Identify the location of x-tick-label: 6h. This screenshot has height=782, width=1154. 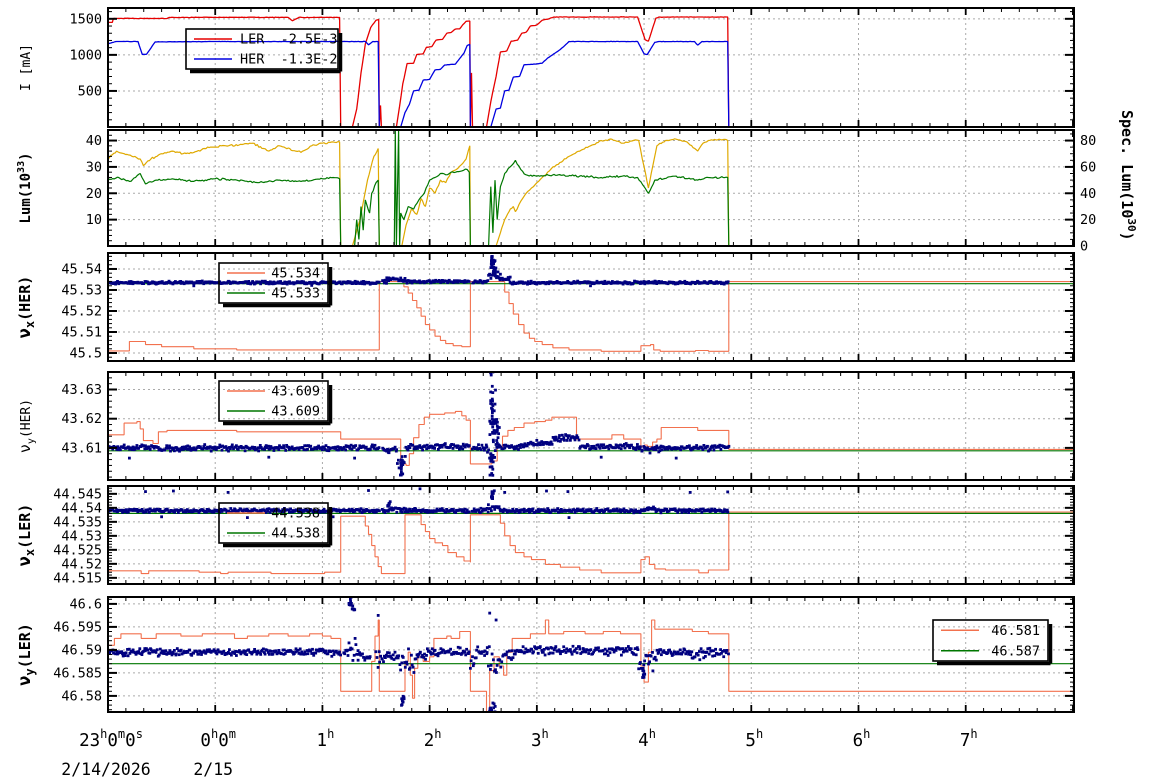
(862, 739).